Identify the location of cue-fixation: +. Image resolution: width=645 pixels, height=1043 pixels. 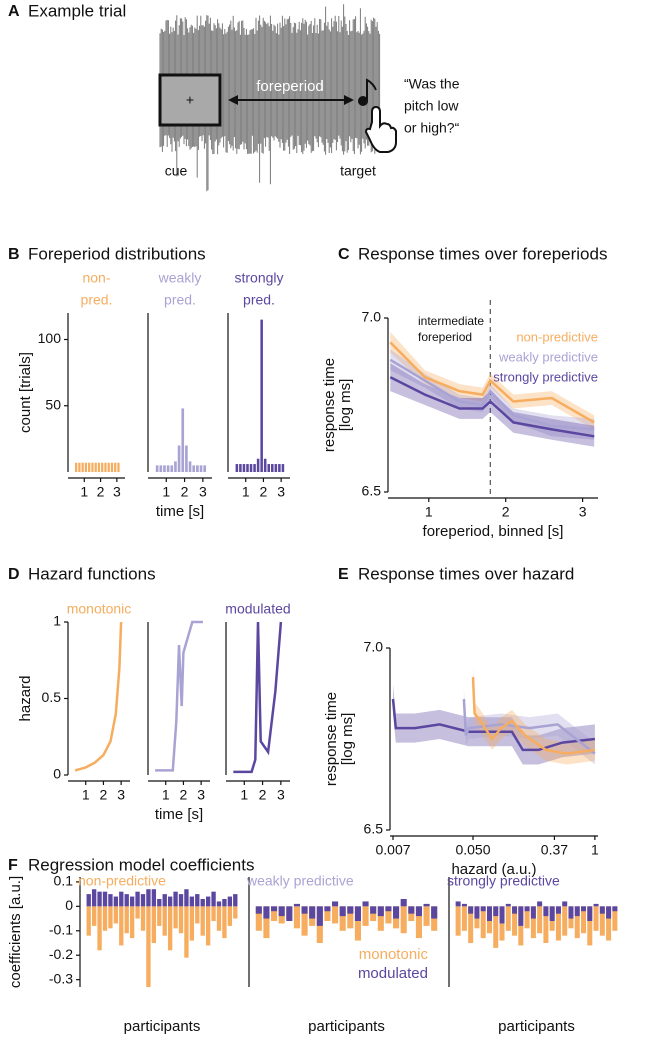
(190, 100).